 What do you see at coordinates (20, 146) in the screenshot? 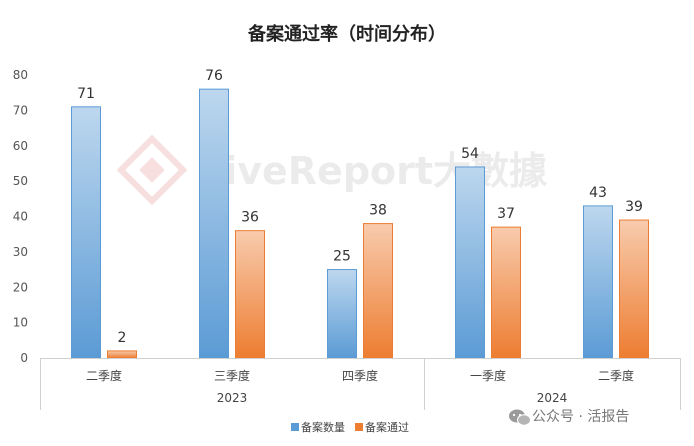
I see `y-tick-label: 60` at bounding box center [20, 146].